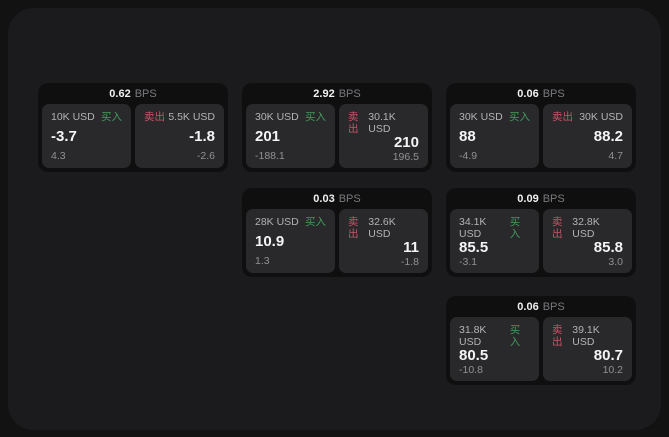 This screenshot has height=437, width=669. What do you see at coordinates (277, 222) in the screenshot?
I see `buy-size: 28K USD` at bounding box center [277, 222].